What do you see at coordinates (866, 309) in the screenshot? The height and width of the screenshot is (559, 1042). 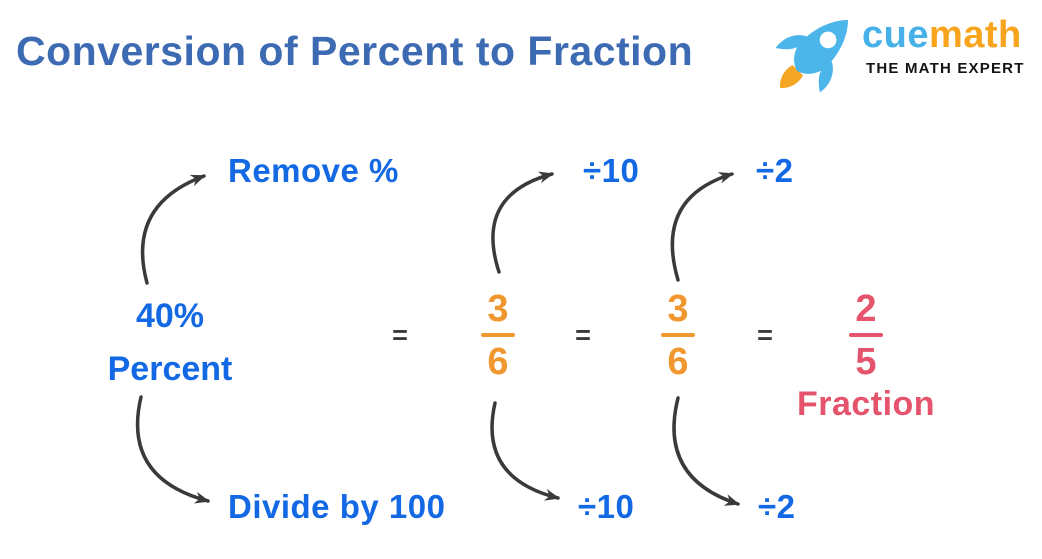 I see `fraction-result-numerator: 2` at bounding box center [866, 309].